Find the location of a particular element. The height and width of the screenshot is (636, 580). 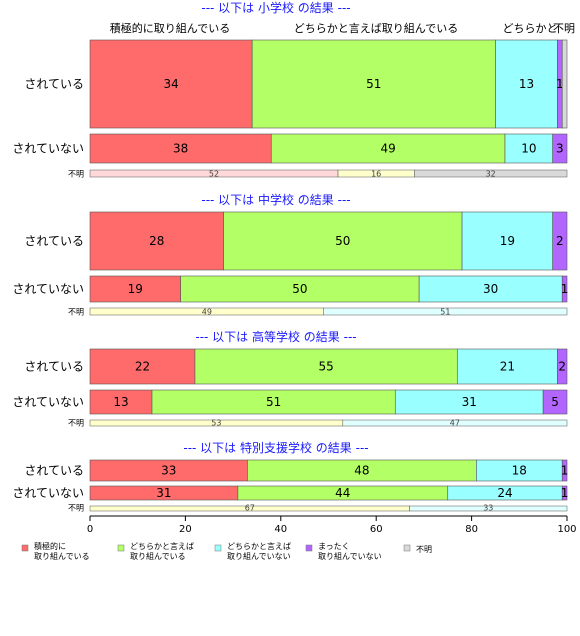

section-title: --- 以下は 高等学校 の結果 --- is located at coordinates (275, 336).